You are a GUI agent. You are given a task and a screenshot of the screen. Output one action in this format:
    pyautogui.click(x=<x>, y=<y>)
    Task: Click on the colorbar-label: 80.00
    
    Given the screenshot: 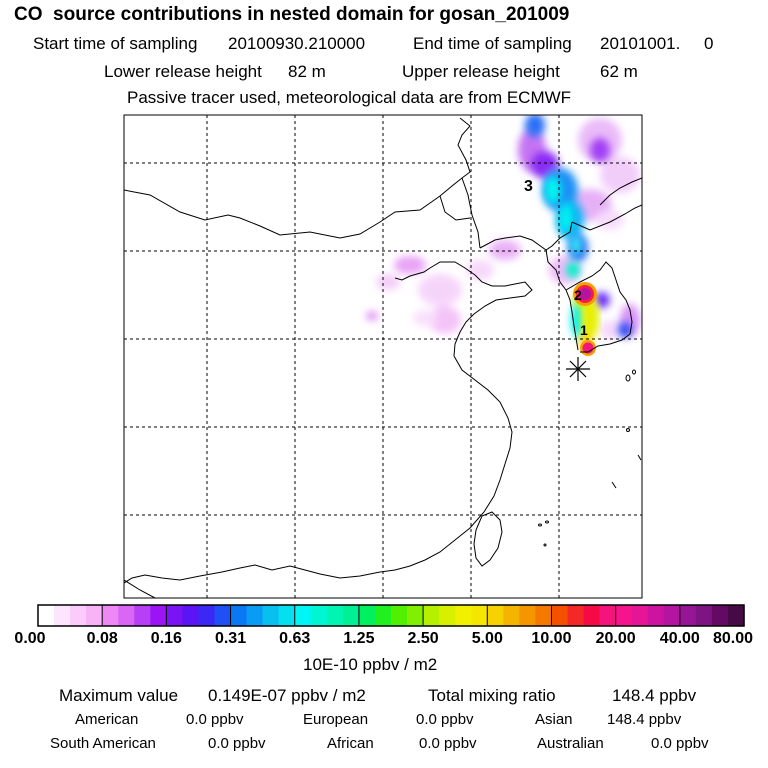 What is the action you would take?
    pyautogui.click(x=733, y=638)
    